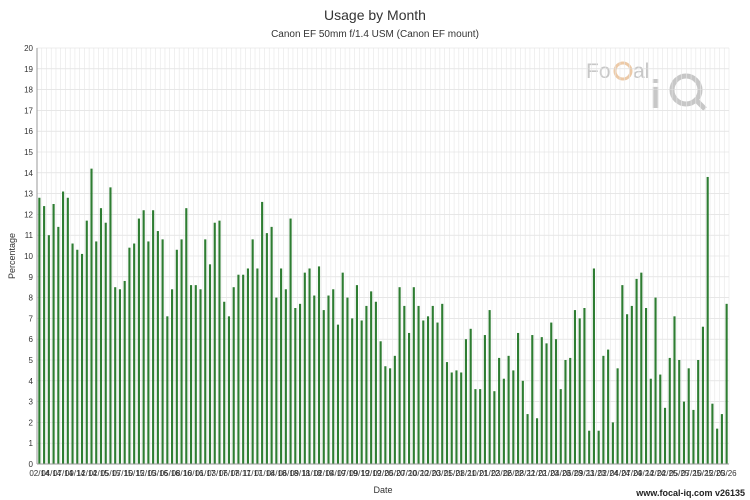 Image resolution: width=750 pixels, height=500 pixels. Describe the element at coordinates (31, 464) in the screenshot. I see `y-tick-label: 0` at that location.